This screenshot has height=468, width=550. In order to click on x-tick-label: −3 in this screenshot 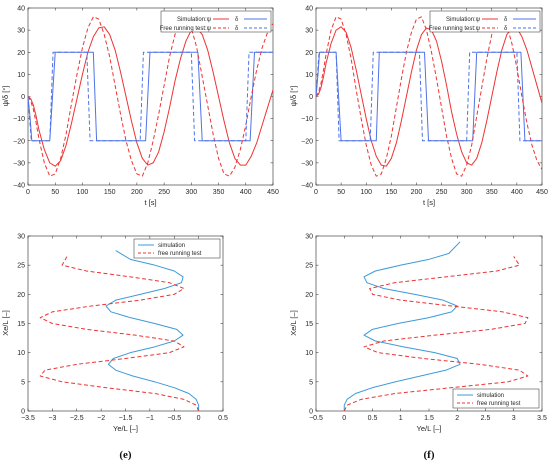, I will do `click(52, 418)`.